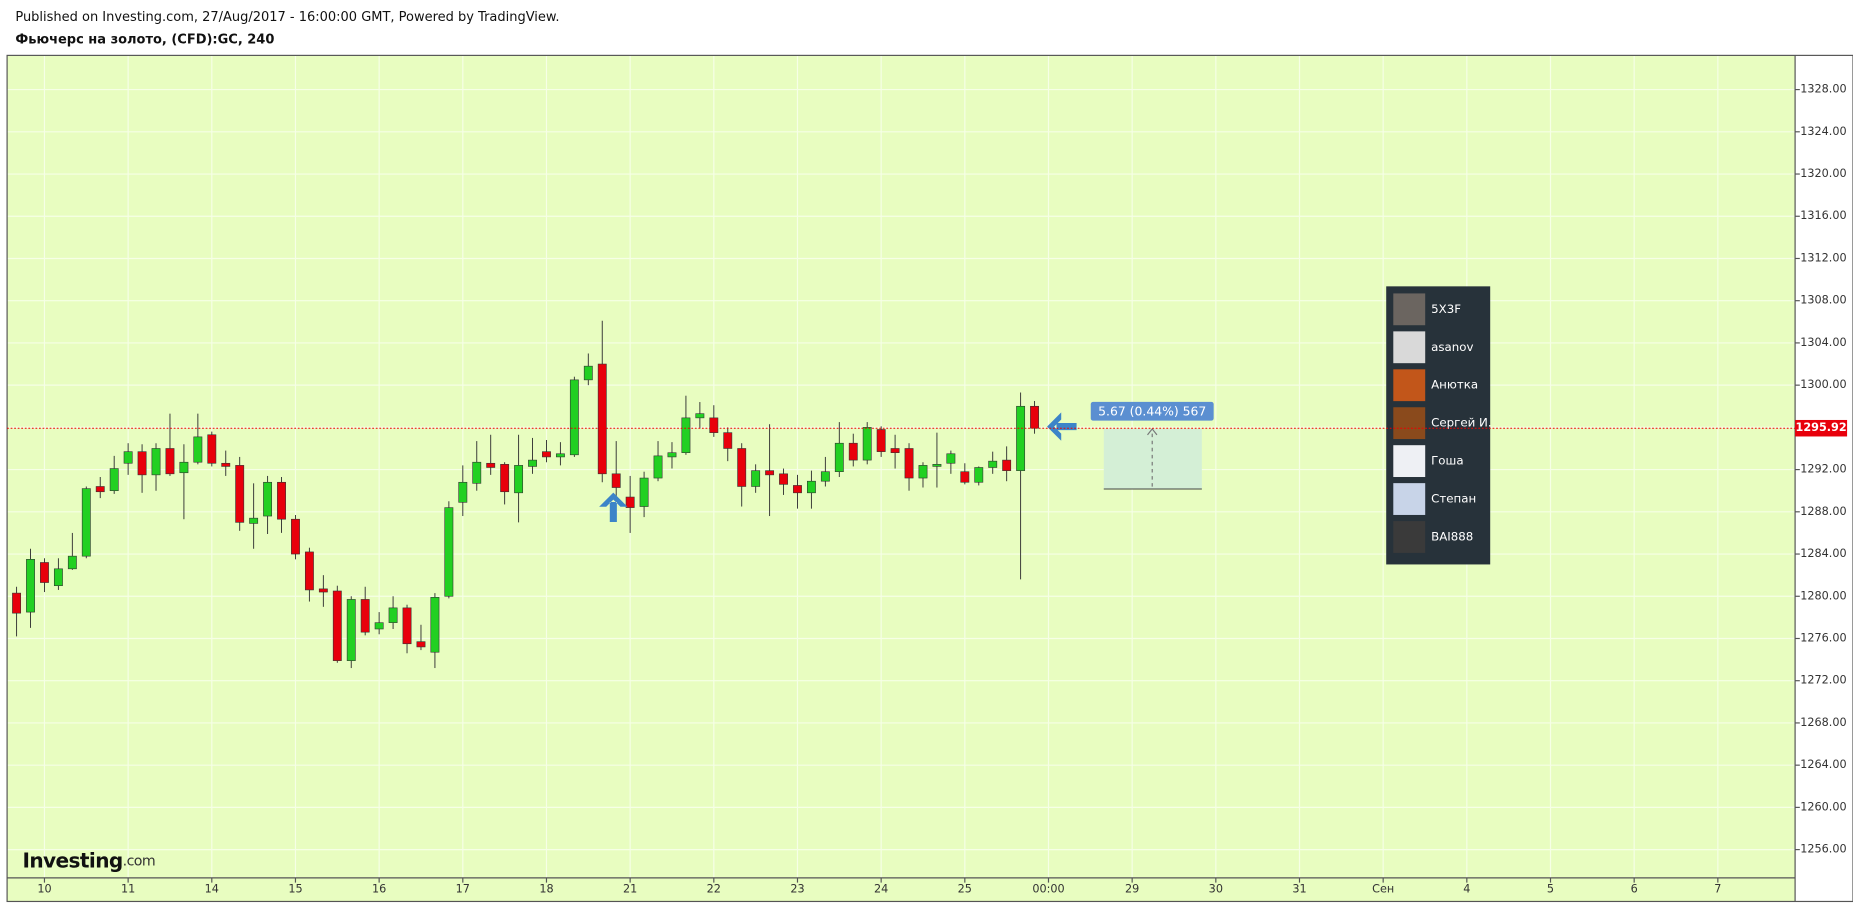 This screenshot has width=1853, height=909. Describe the element at coordinates (1447, 461) in the screenshot. I see `user-name: Гоша` at that location.